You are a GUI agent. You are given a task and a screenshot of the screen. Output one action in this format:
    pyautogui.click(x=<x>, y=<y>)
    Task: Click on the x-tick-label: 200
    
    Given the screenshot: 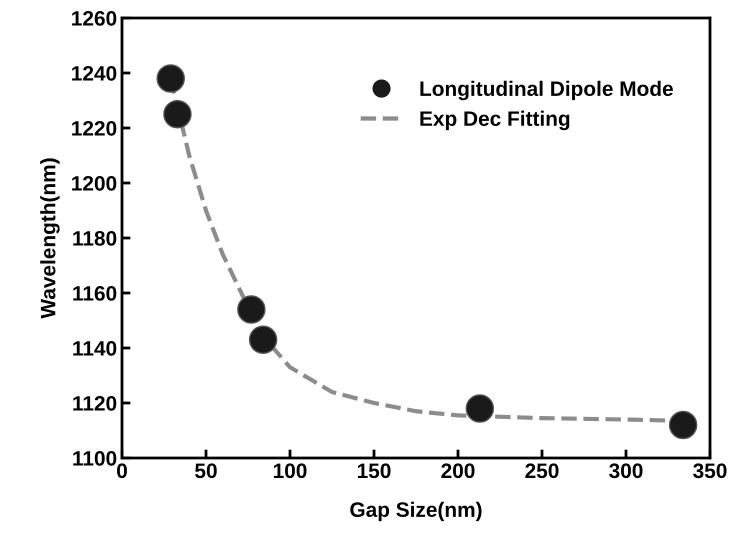 What is the action you would take?
    pyautogui.click(x=458, y=470)
    